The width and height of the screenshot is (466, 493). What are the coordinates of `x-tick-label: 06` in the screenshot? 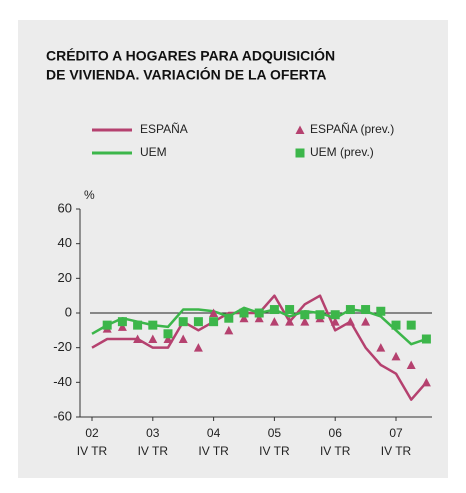 It's located at (336, 433).